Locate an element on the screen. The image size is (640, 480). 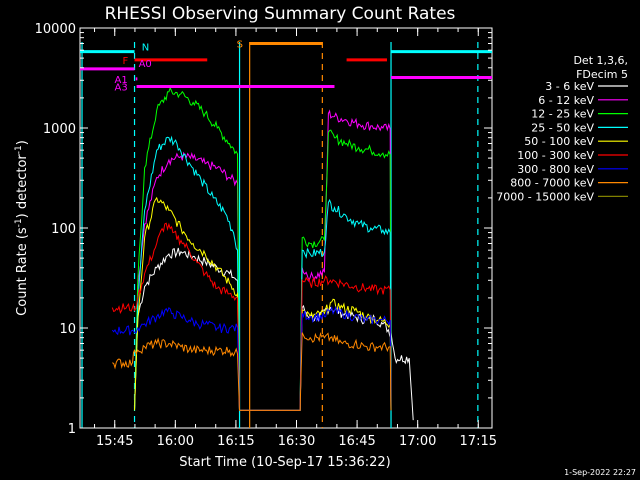
legend-entry-label: 25 - 50 keV is located at coordinates (562, 127).